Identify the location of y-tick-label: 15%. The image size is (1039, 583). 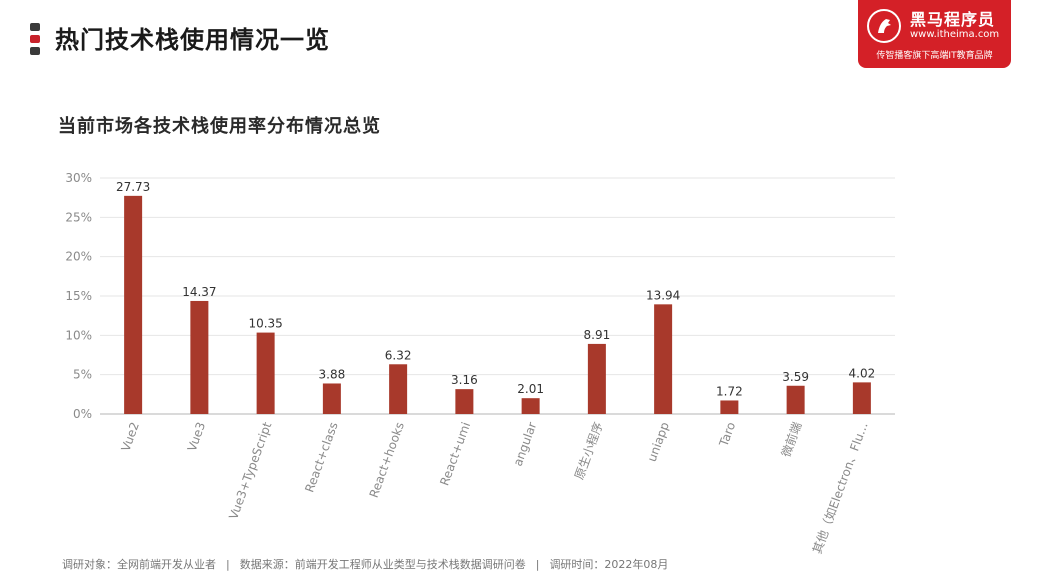
(78, 296).